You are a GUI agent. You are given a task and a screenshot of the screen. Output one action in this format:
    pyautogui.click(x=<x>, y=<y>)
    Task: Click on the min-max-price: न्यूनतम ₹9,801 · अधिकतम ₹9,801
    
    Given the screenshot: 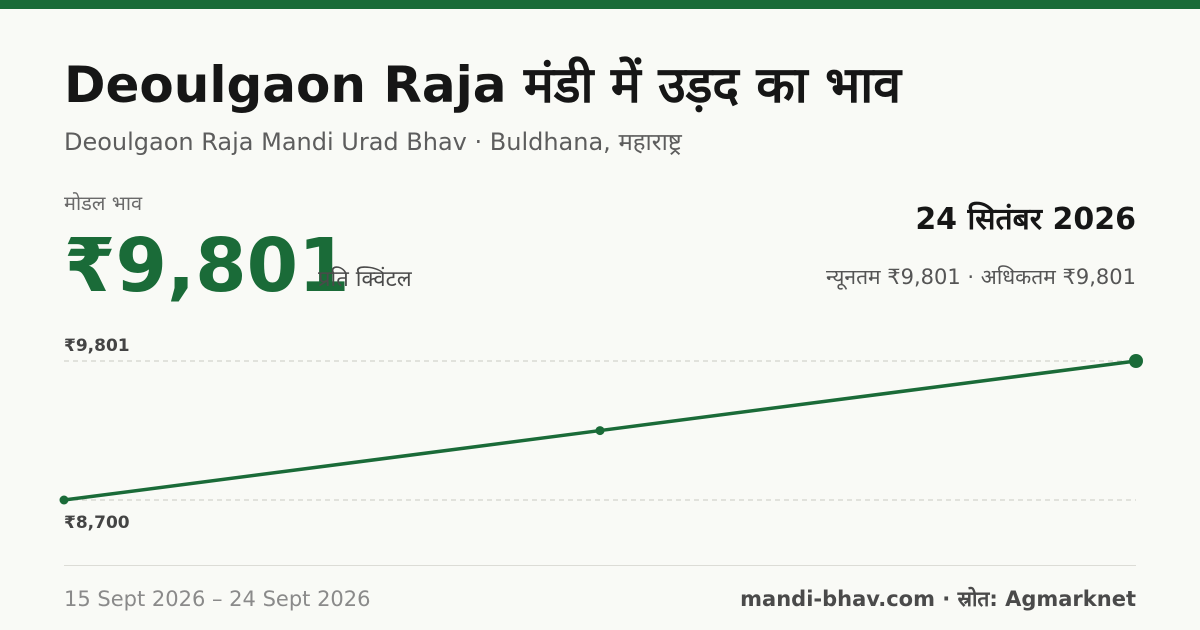 What is the action you would take?
    pyautogui.click(x=981, y=277)
    